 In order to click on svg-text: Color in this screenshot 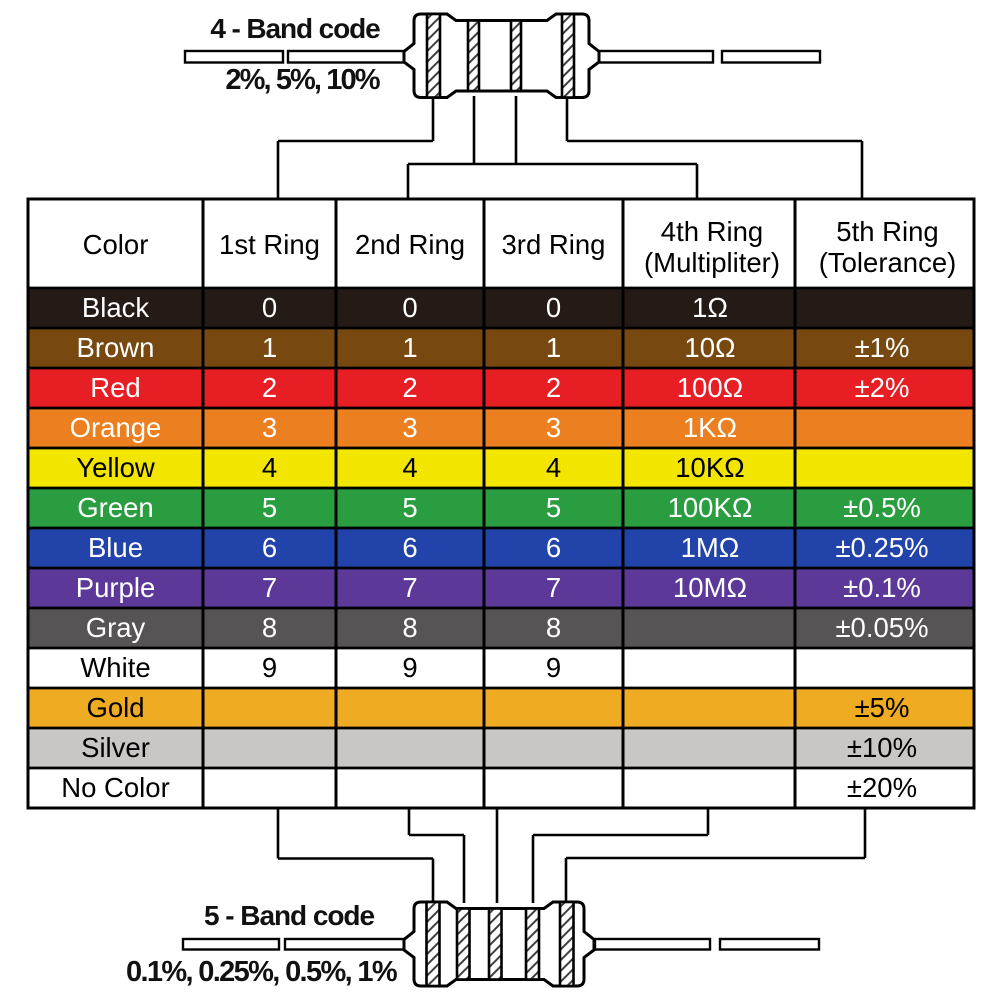, I will do `click(116, 244)`.